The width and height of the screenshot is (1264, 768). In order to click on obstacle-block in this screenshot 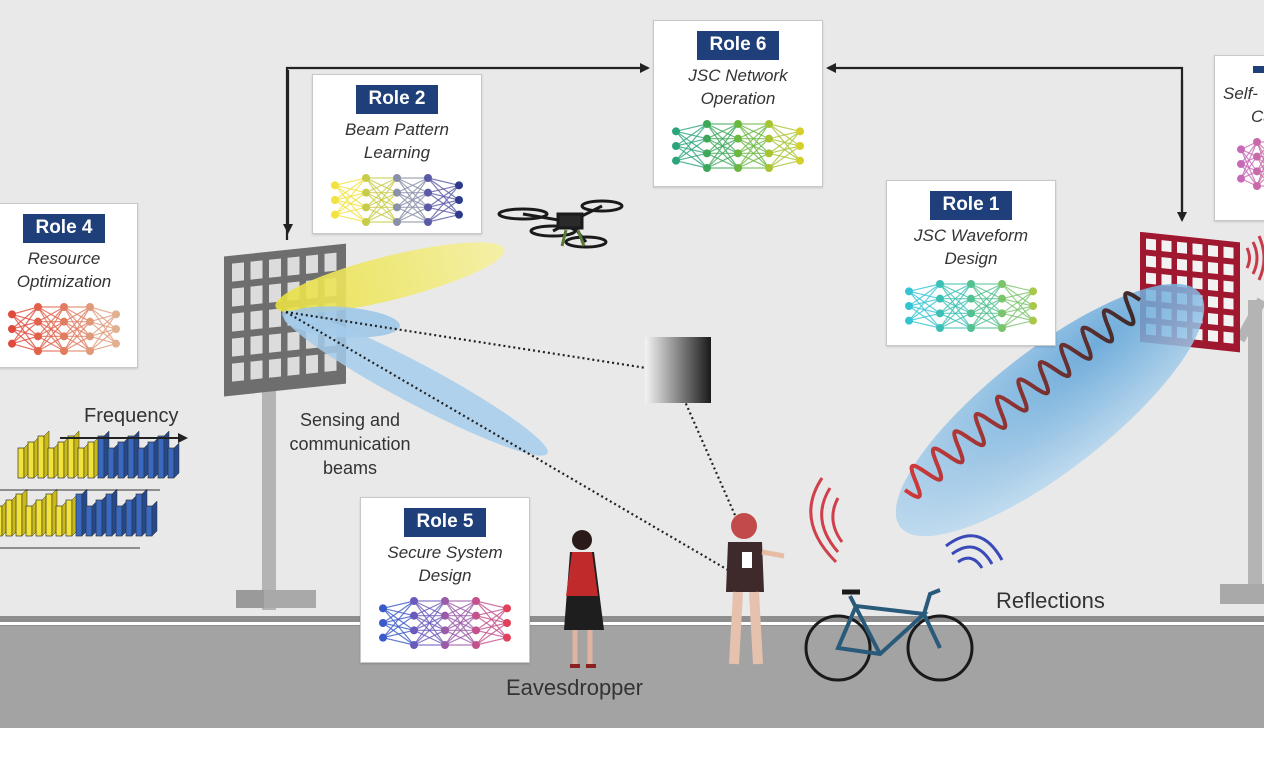, I will do `click(678, 370)`.